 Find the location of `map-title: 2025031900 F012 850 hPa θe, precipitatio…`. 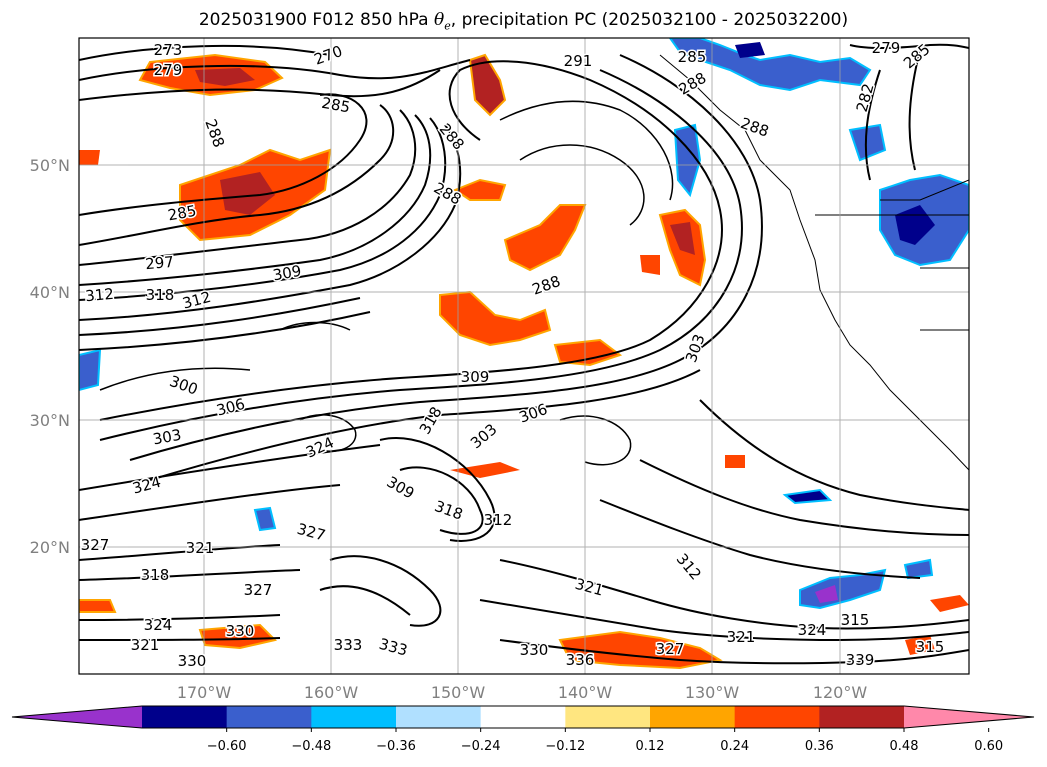

map-title: 2025031900 F012 850 hPa θe, precipitatio… is located at coordinates (523, 21).